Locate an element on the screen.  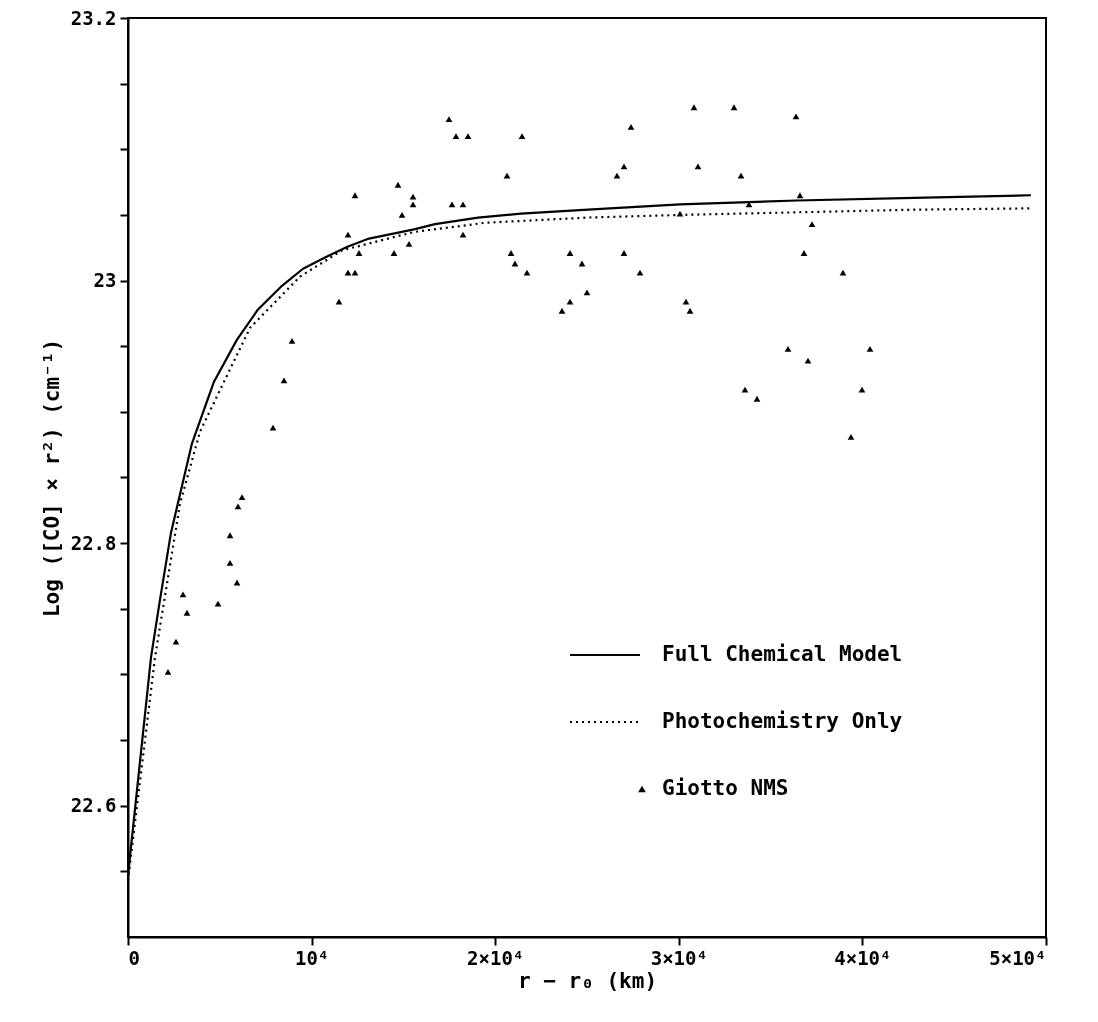
x-tick-label: 5×10⁴ is located at coordinates (1018, 957).